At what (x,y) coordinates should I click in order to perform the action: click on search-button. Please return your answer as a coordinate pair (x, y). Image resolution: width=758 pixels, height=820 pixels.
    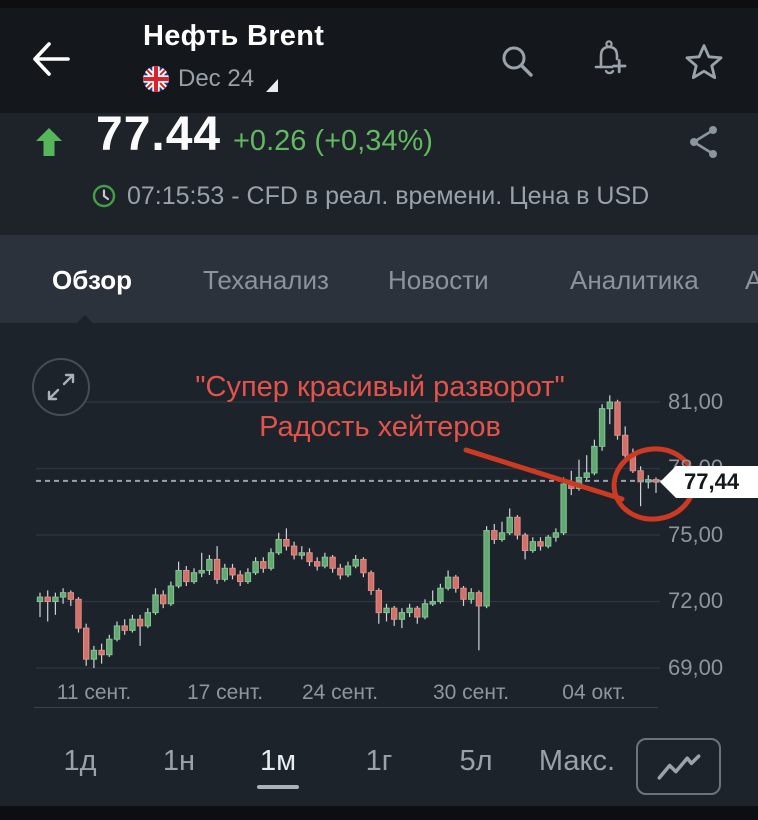
    Looking at the image, I should click on (518, 62).